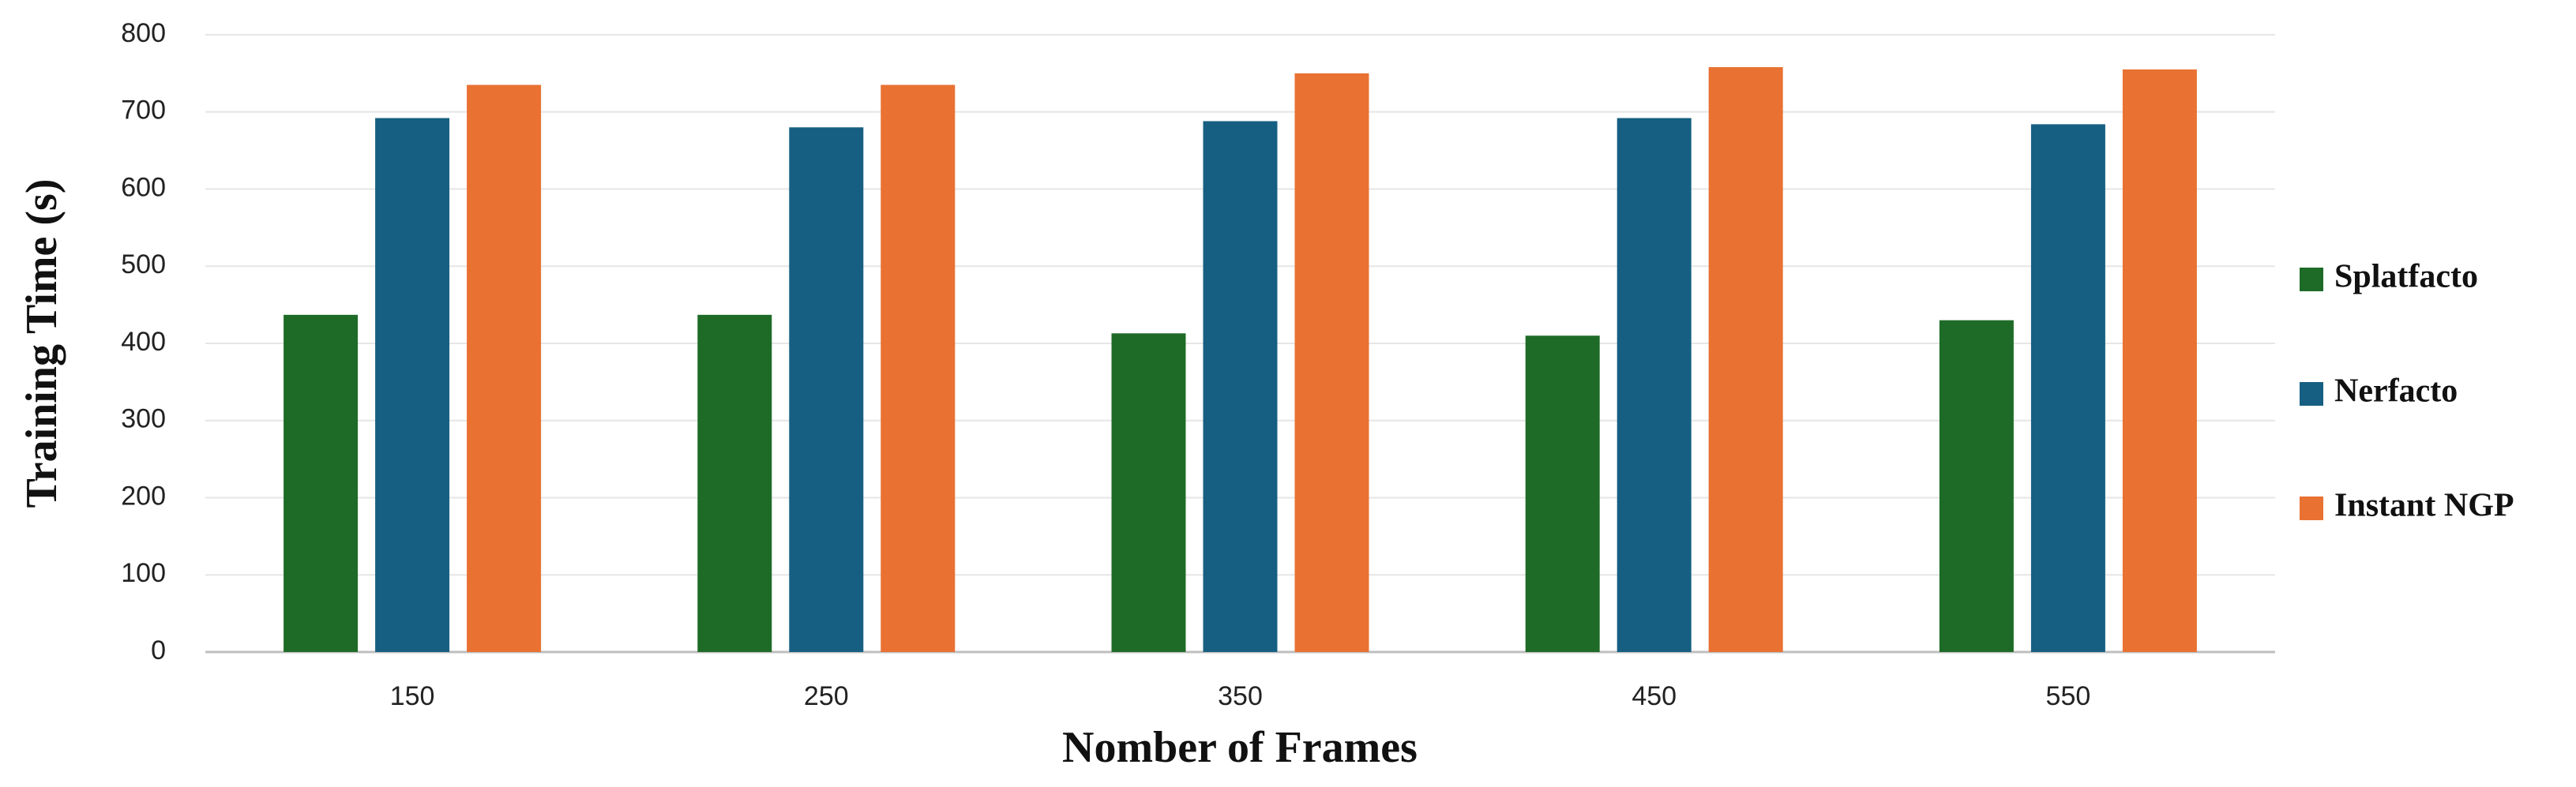 This screenshot has height=787, width=2576. Describe the element at coordinates (1240, 696) in the screenshot. I see `x-tick-label: 350` at that location.